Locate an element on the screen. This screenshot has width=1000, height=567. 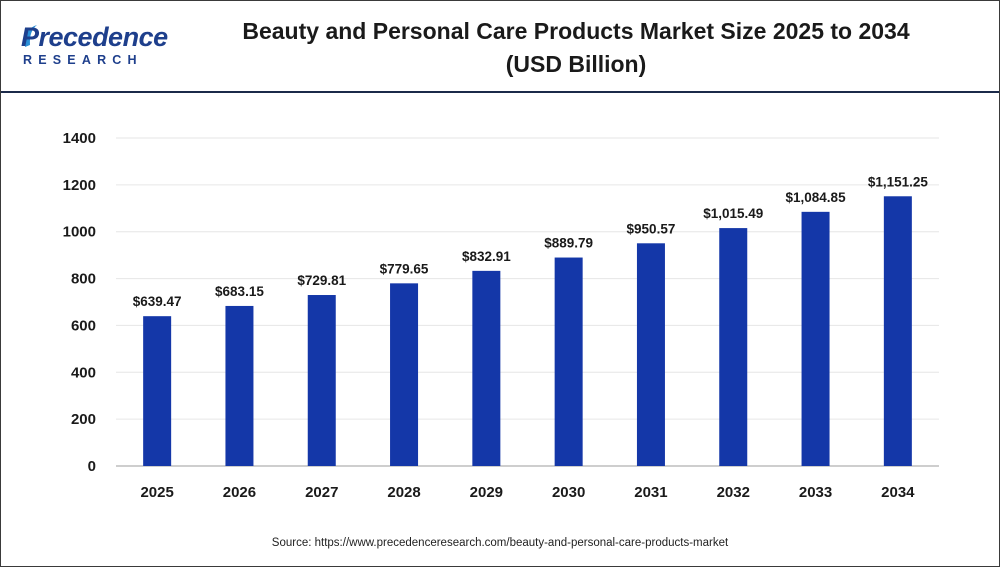
y-tick-label: 200 is located at coordinates (83, 419).